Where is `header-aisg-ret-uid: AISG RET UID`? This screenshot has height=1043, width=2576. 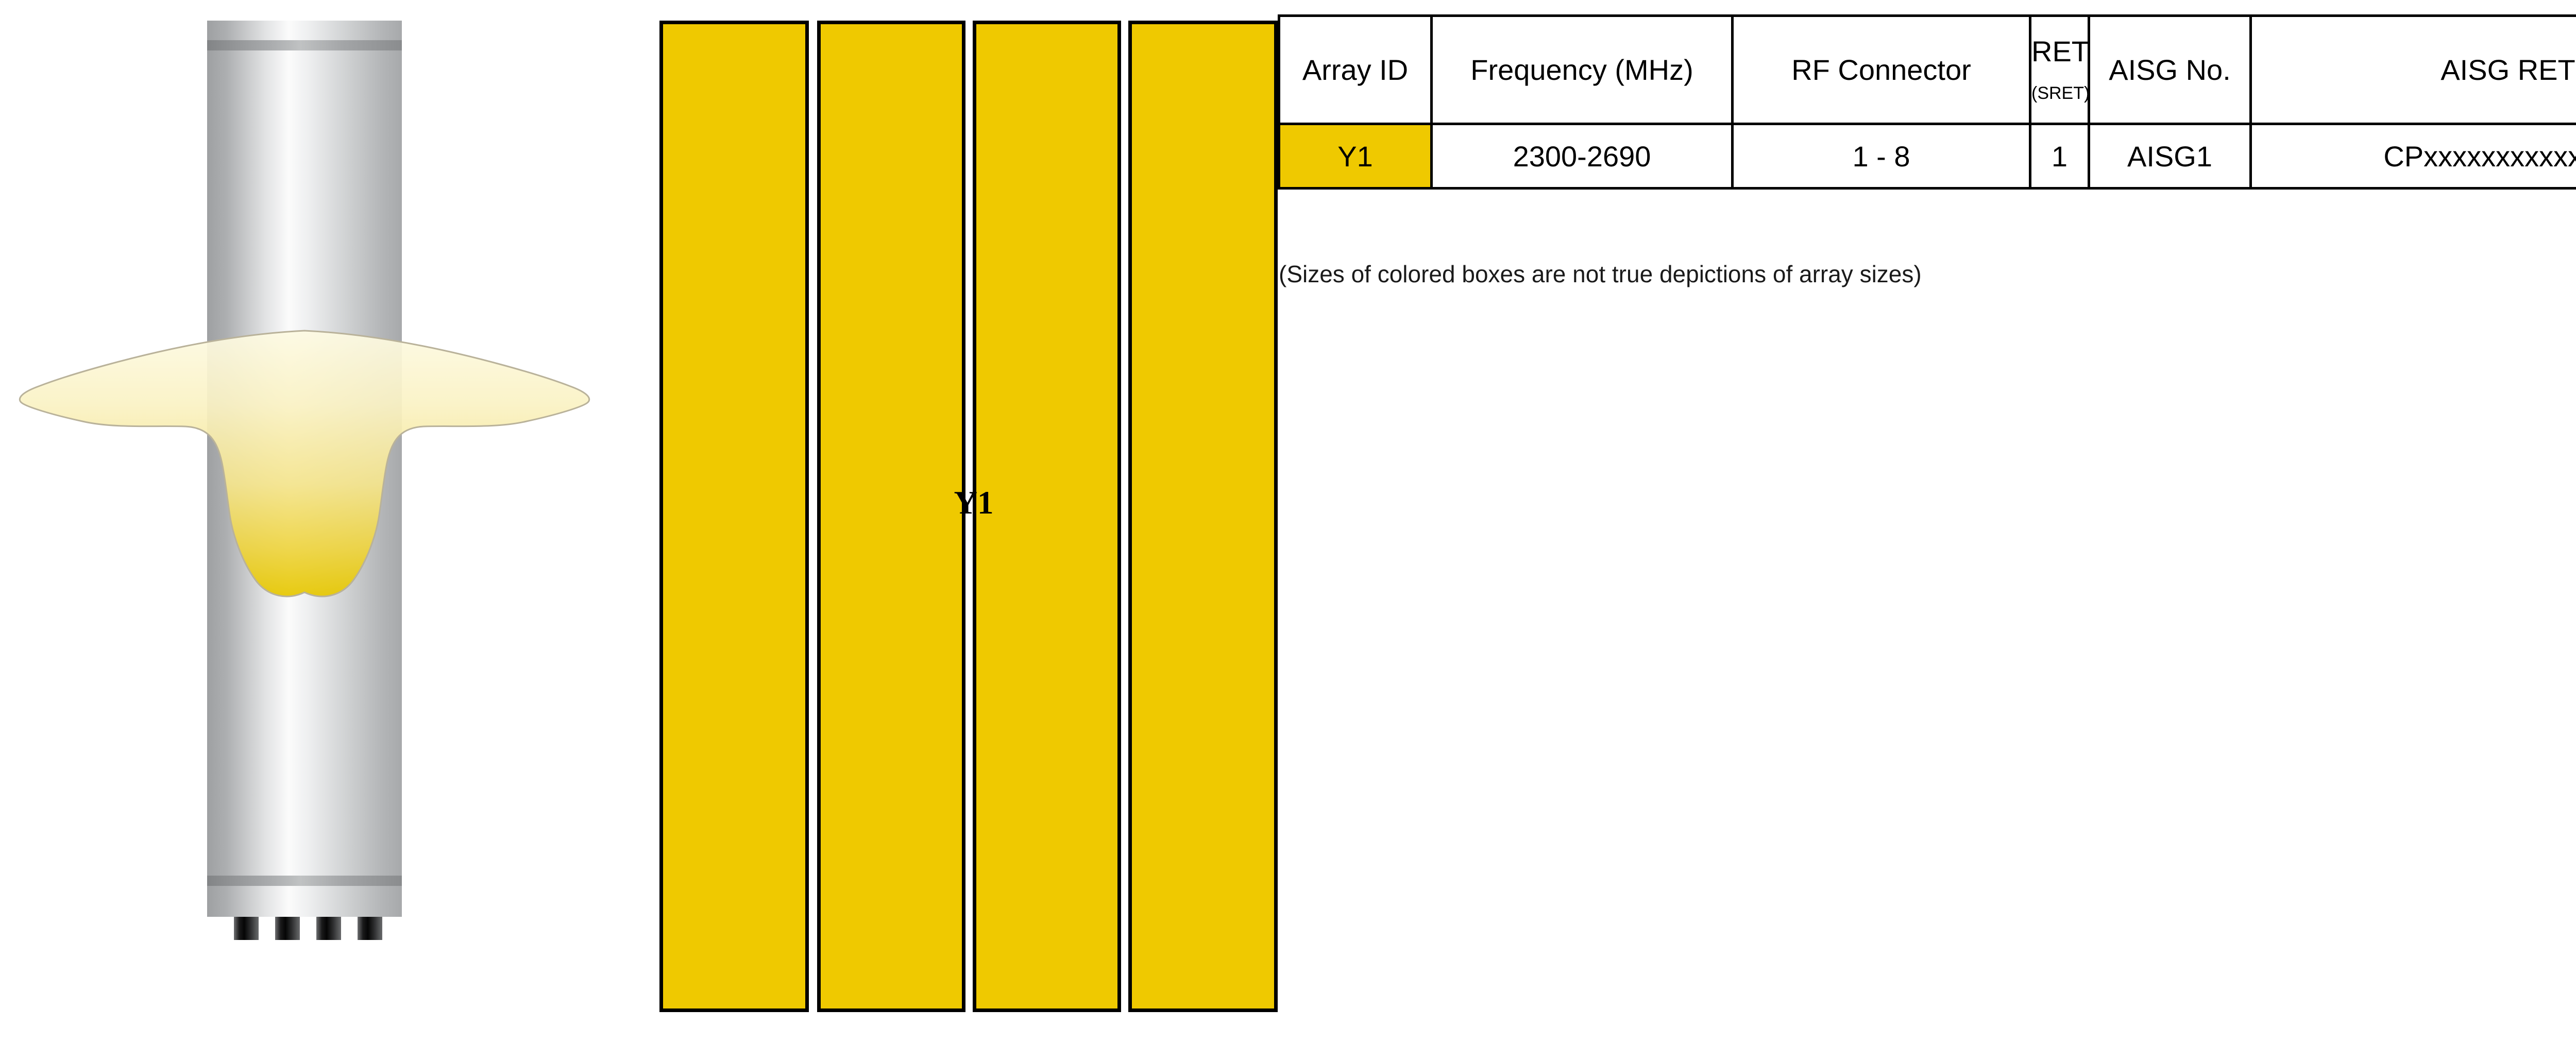
header-aisg-ret-uid: AISG RET UID is located at coordinates (2413, 70).